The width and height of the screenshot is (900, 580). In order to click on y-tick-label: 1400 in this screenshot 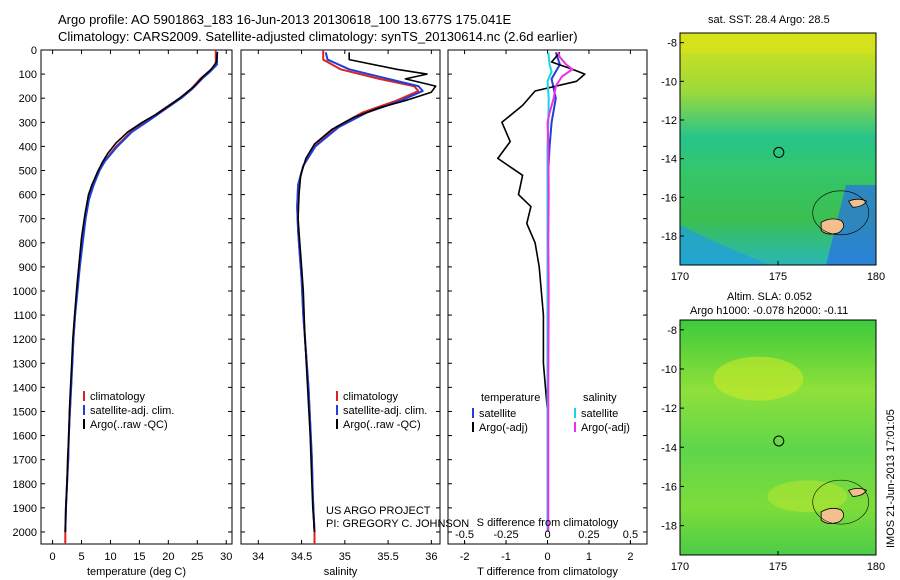, I will do `click(25, 388)`.